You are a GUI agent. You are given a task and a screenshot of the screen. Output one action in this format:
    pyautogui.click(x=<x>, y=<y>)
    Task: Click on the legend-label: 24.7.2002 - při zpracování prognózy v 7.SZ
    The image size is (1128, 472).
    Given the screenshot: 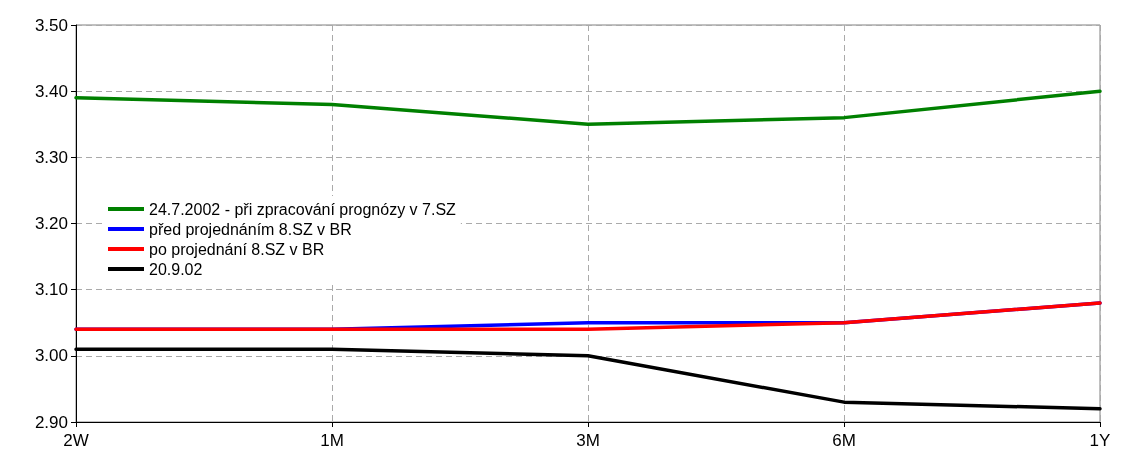 What is the action you would take?
    pyautogui.click(x=303, y=209)
    